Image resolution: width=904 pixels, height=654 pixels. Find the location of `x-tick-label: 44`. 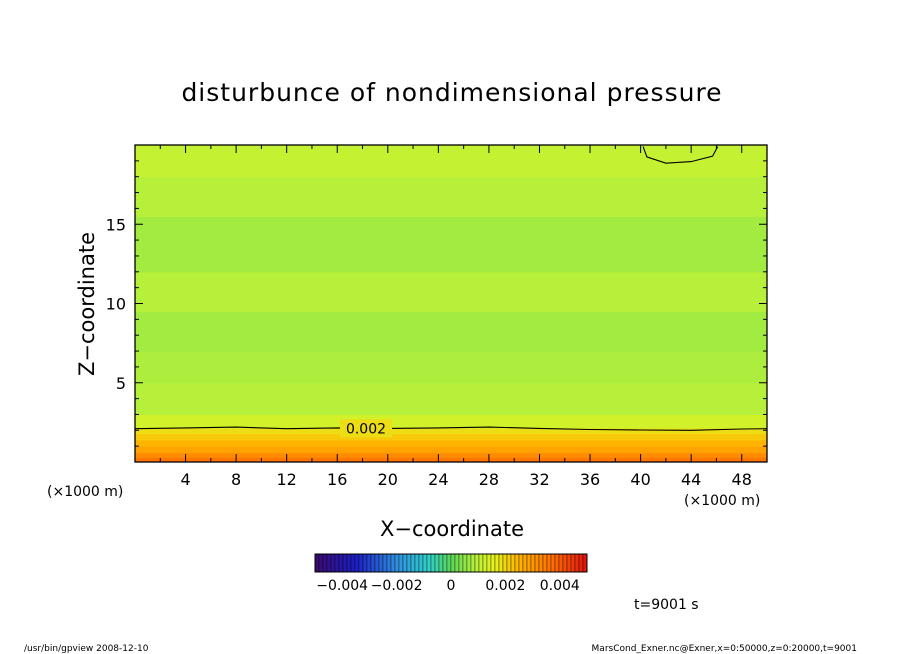

x-tick-label: 44 is located at coordinates (691, 479).